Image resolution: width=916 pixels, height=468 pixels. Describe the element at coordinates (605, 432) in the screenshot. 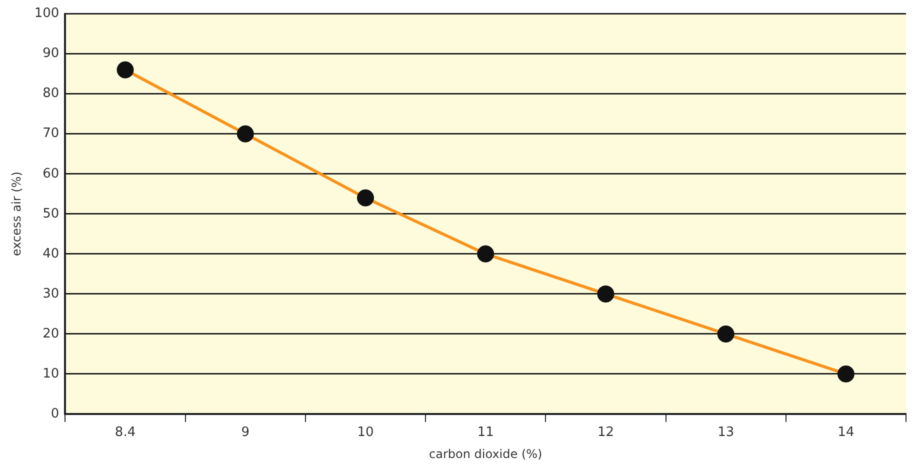

I see `x-tick-label: 12` at that location.